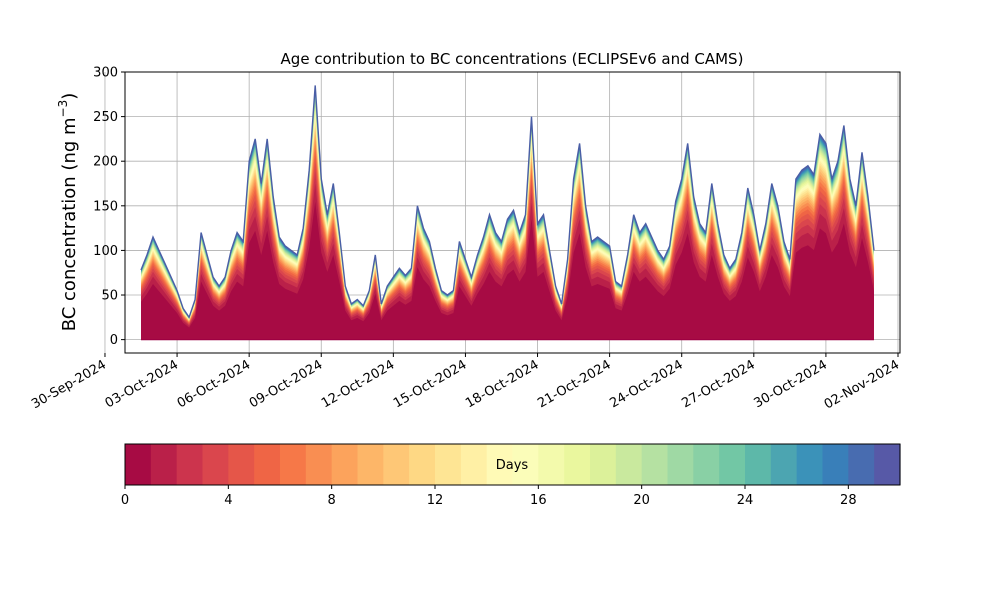  Describe the element at coordinates (69, 384) in the screenshot. I see `x-tick-label: 30-Sep-2024` at that location.